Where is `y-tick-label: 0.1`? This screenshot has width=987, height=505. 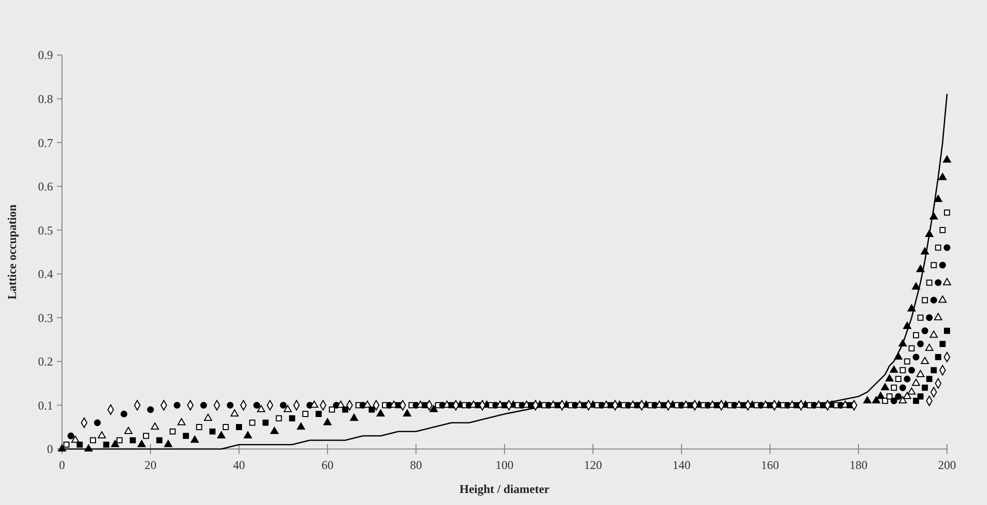 y-tick-label: 0.1 is located at coordinates (45, 405).